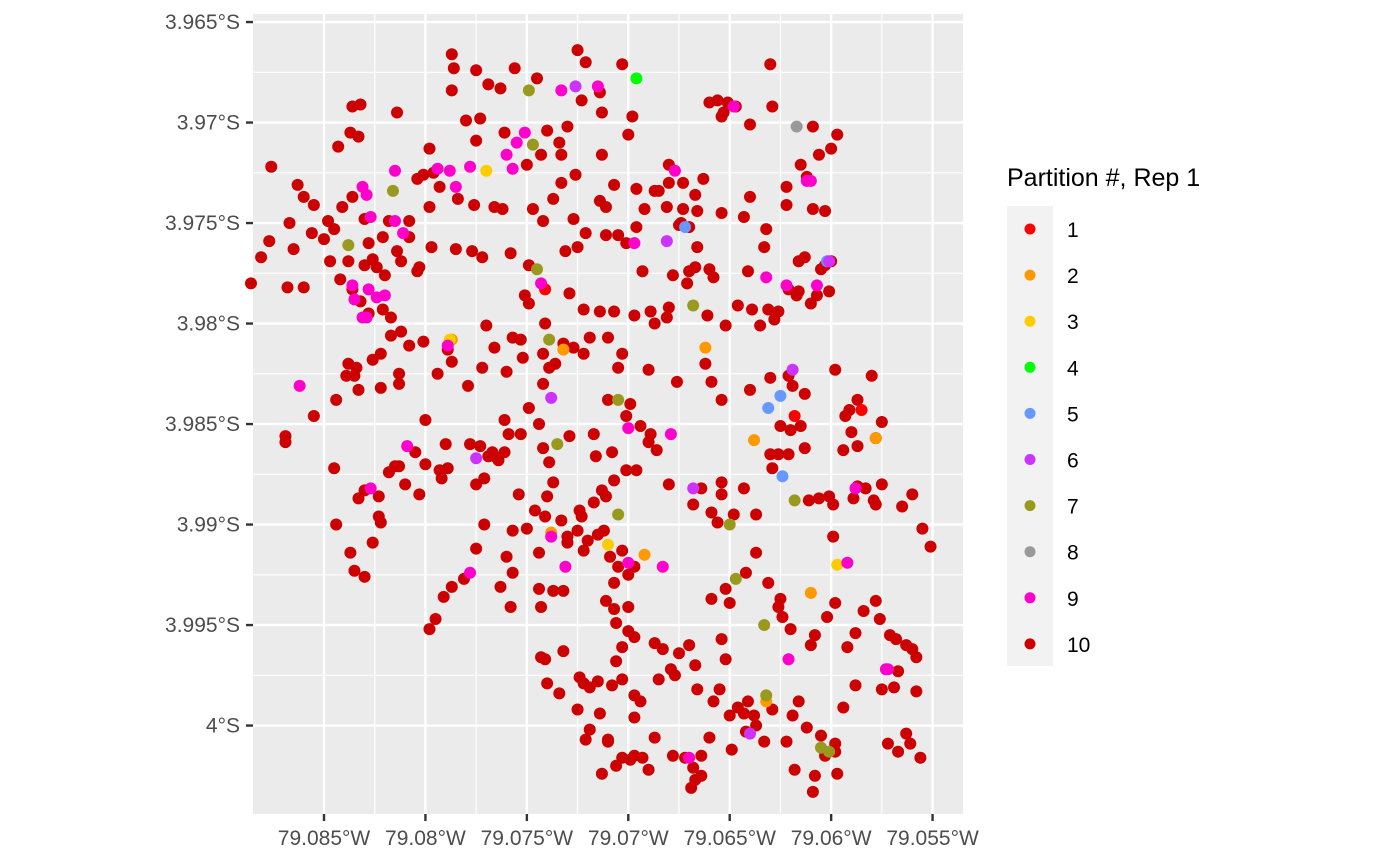  I want to click on legend-key-background, so click(1030, 436).